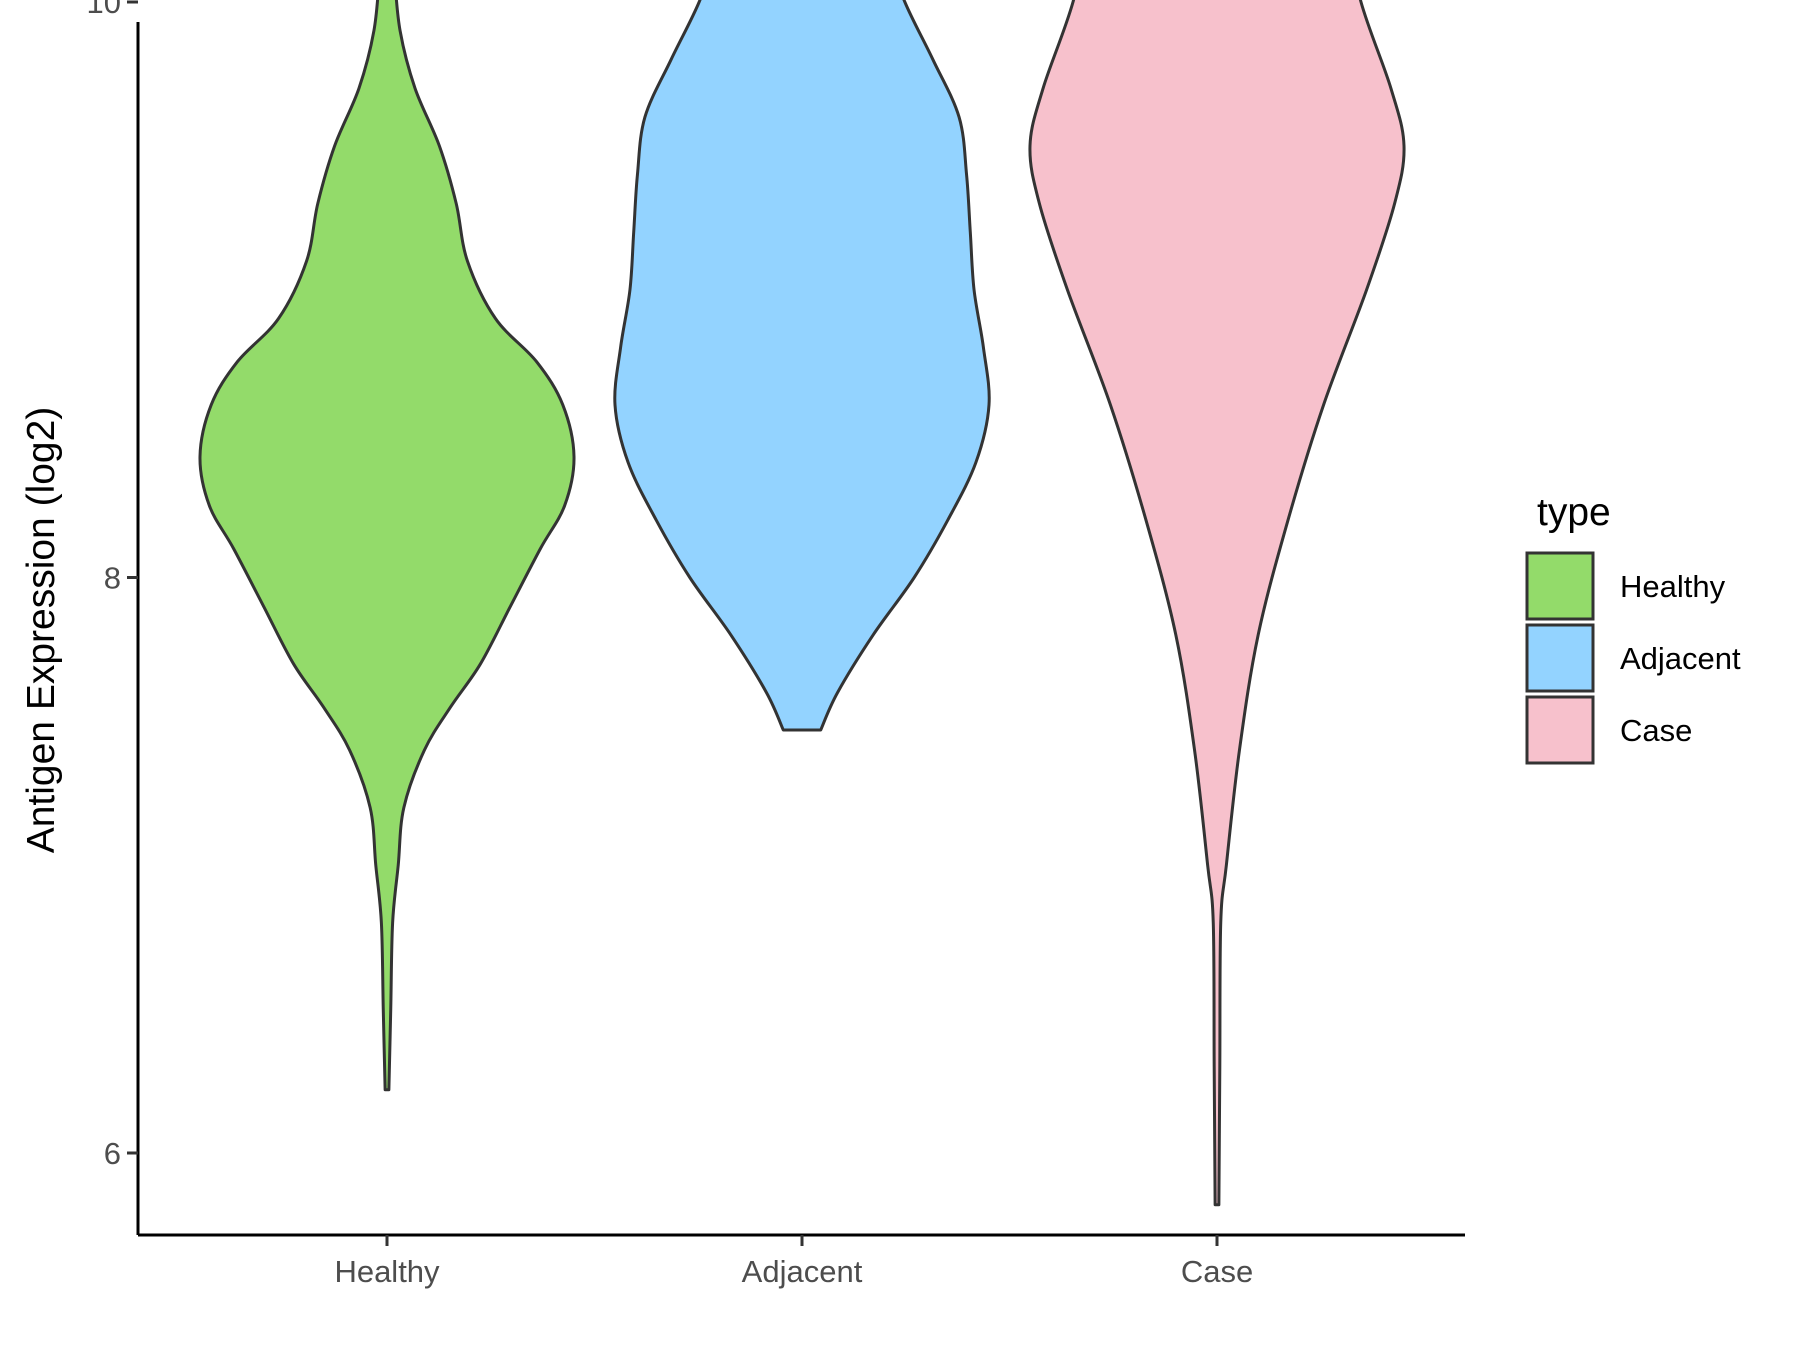  I want to click on legend-key-case, so click(1560, 730).